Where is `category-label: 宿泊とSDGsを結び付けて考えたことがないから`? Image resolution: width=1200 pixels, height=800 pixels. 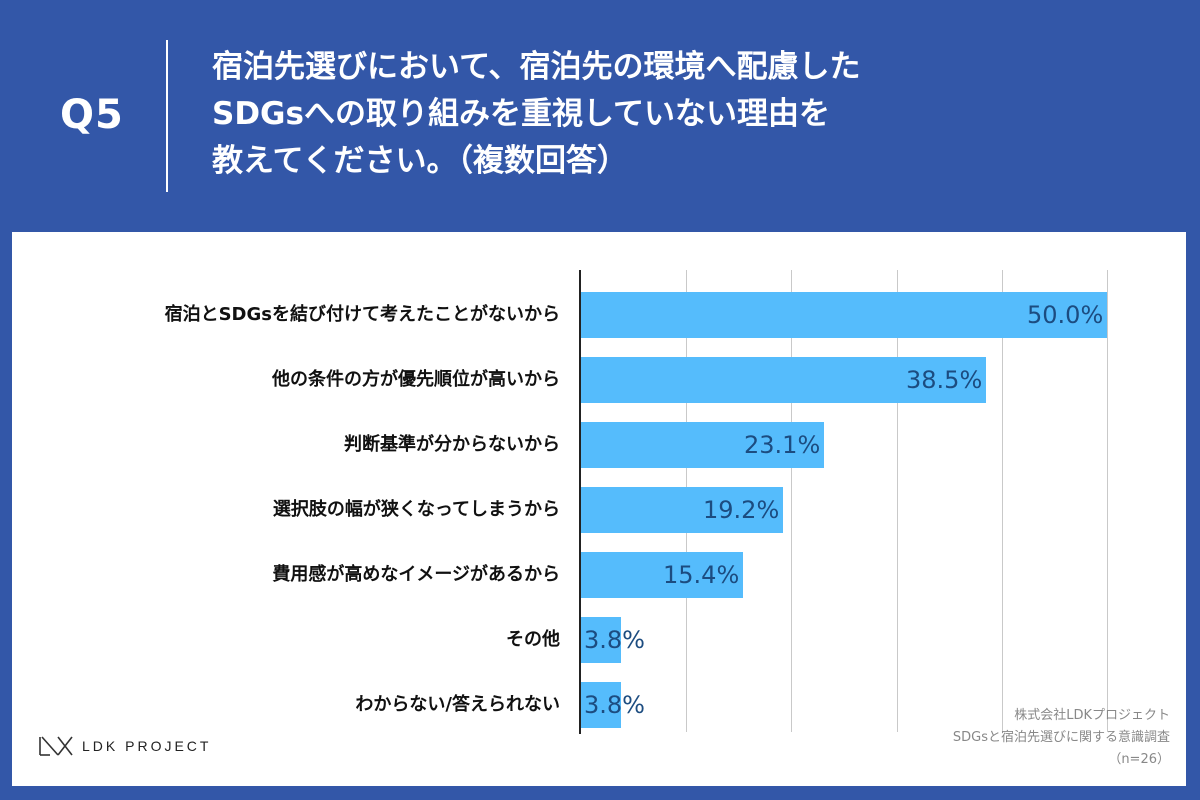
category-label: 宿泊とSDGsを結び付けて考えたことがないから is located at coordinates (362, 314).